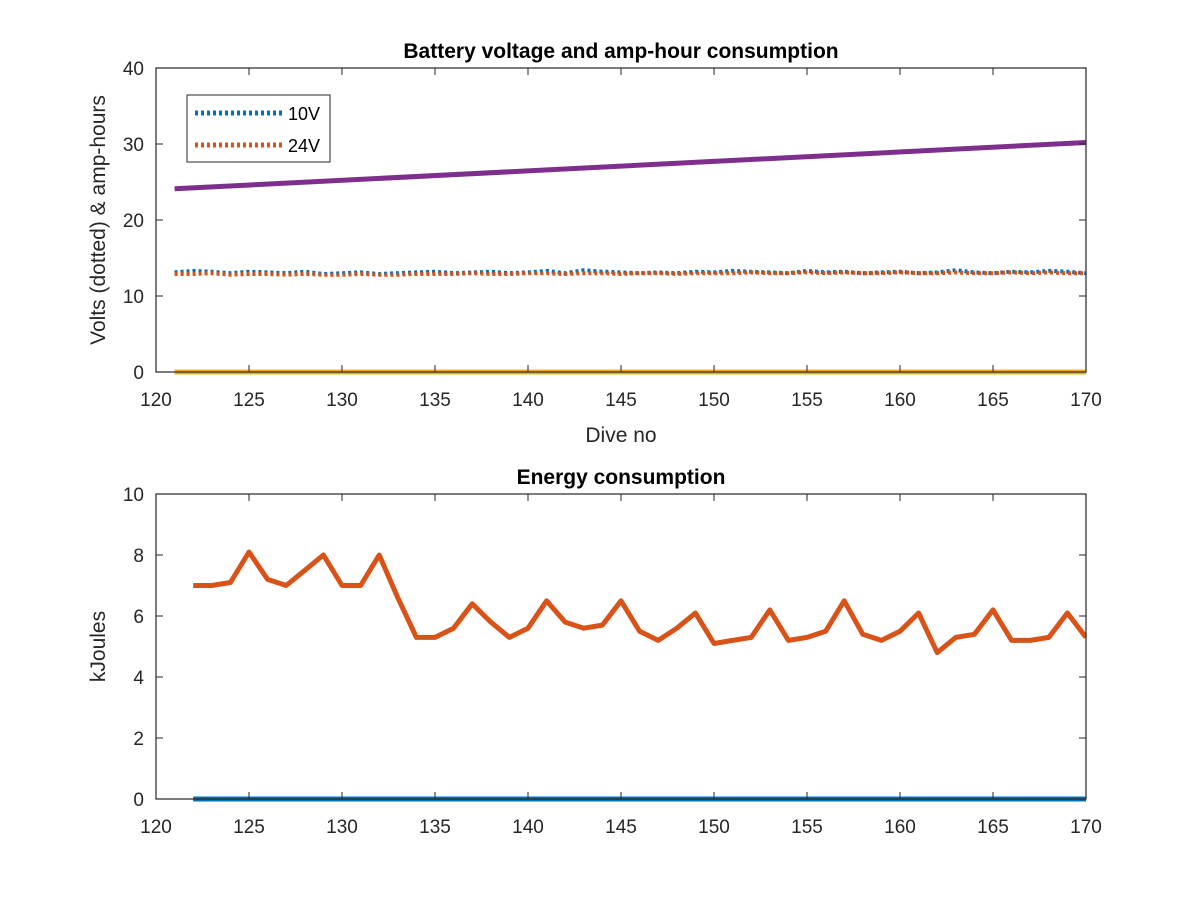 Image resolution: width=1200 pixels, height=900 pixels. Describe the element at coordinates (133, 69) in the screenshot. I see `y-tick-label: 40` at that location.